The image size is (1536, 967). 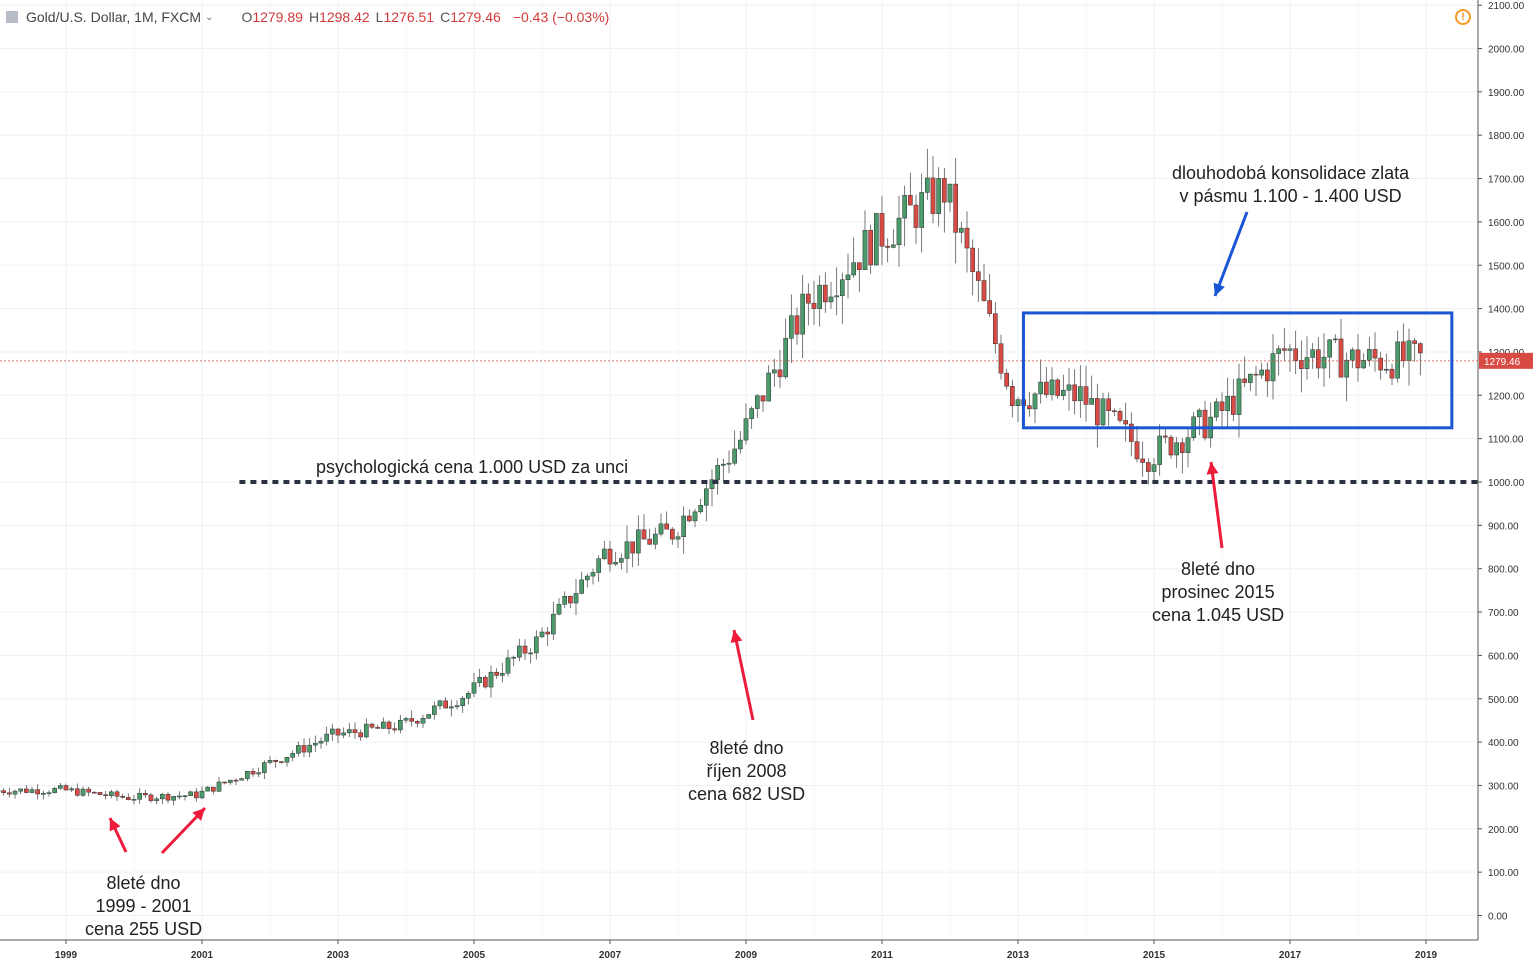 I want to click on symbol-square-icon, so click(x=12, y=17).